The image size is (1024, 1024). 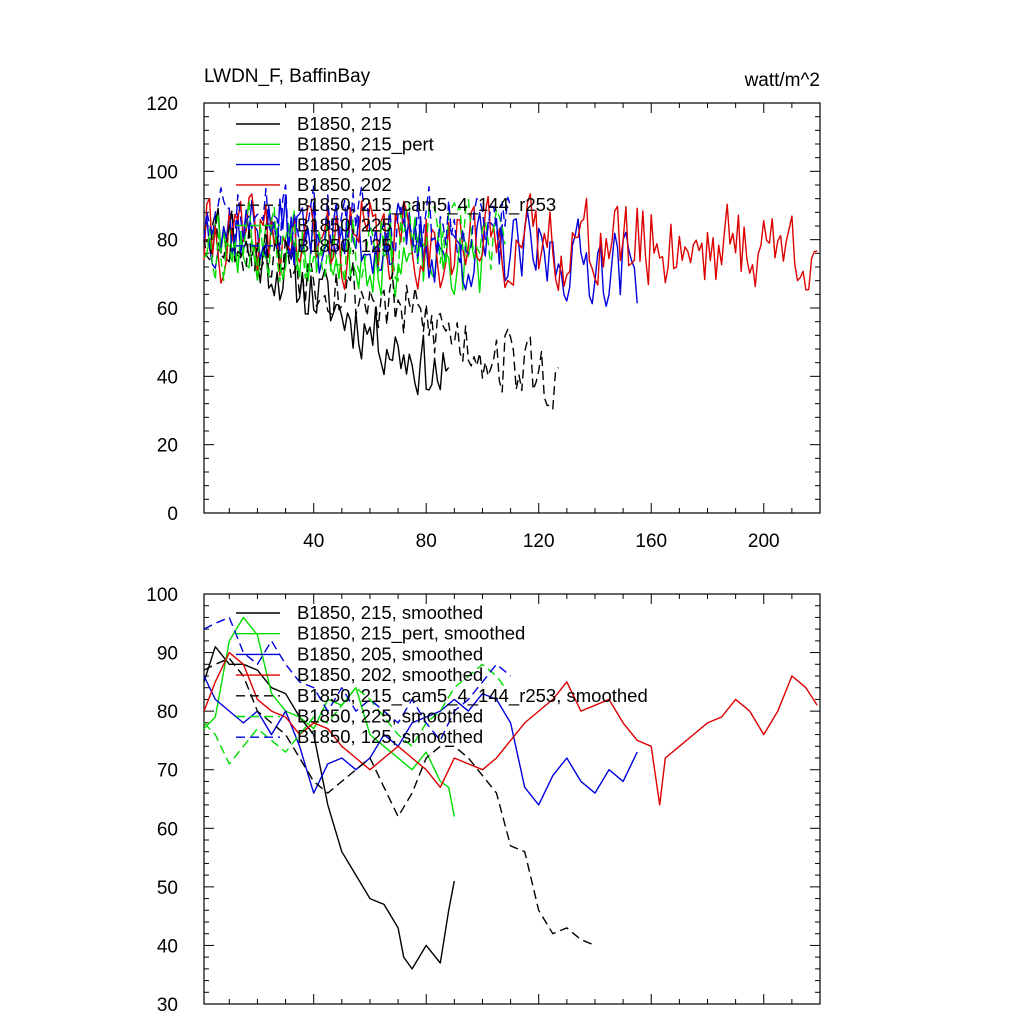 What do you see at coordinates (782, 80) in the screenshot?
I see `units-label: watt/m^2` at bounding box center [782, 80].